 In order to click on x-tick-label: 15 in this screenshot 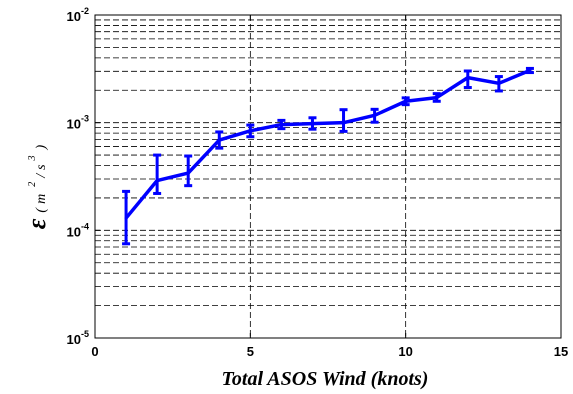, I will do `click(561, 351)`.